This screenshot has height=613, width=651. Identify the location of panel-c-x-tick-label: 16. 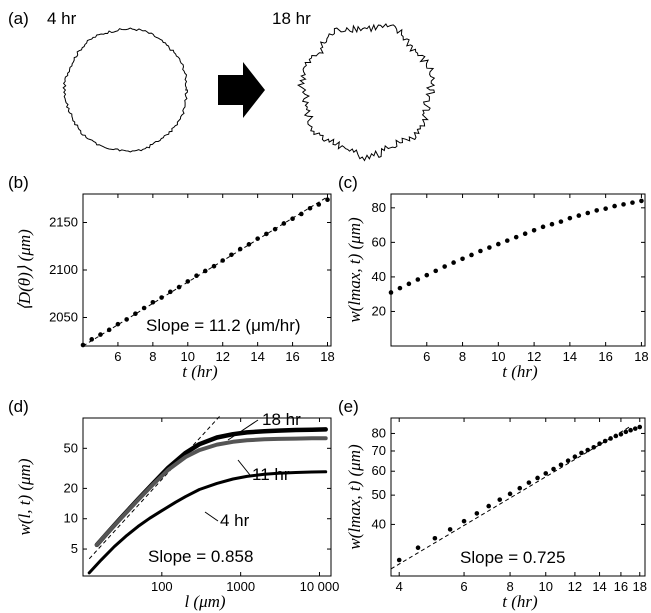
(605, 356).